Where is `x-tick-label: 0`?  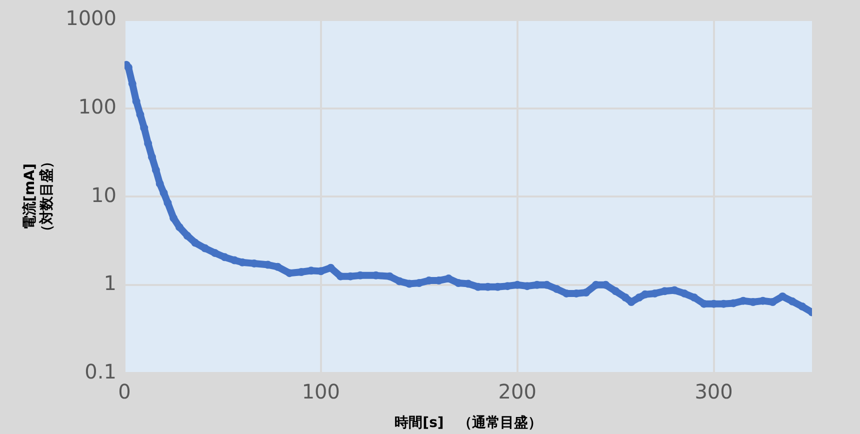
x-tick-label: 0 is located at coordinates (124, 391).